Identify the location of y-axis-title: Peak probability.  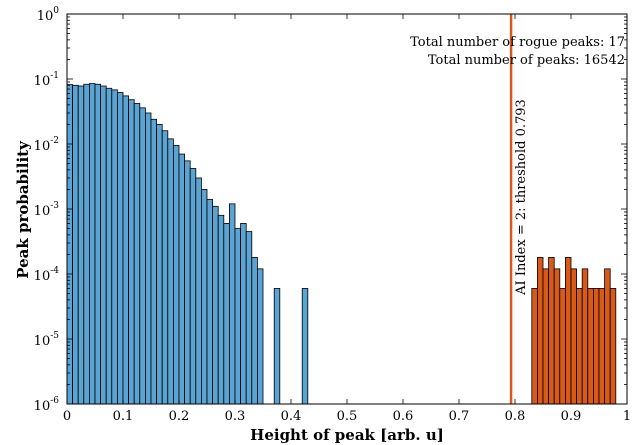
(23, 209).